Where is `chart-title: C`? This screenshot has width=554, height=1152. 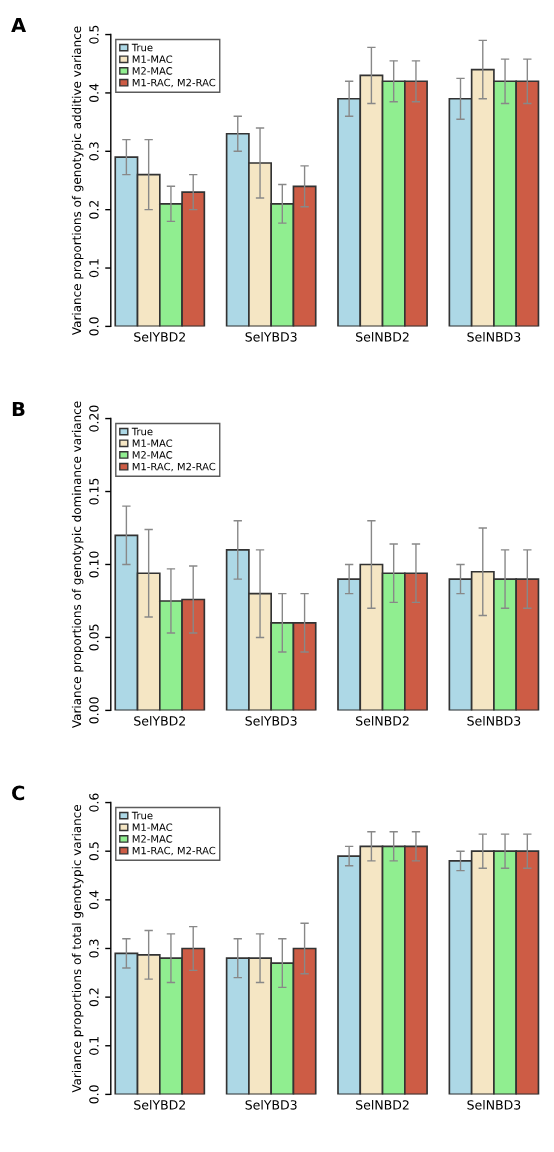 chart-title: C is located at coordinates (18, 793).